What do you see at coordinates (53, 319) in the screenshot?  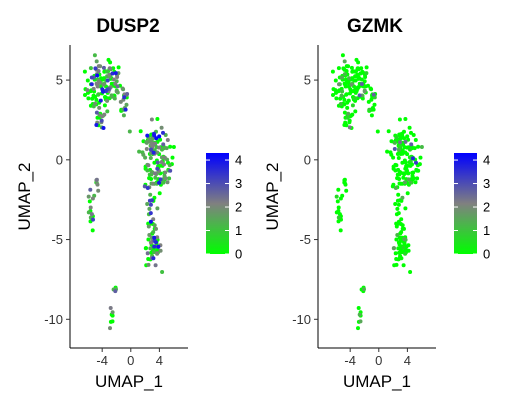 I see `y-tick-label: -10` at bounding box center [53, 319].